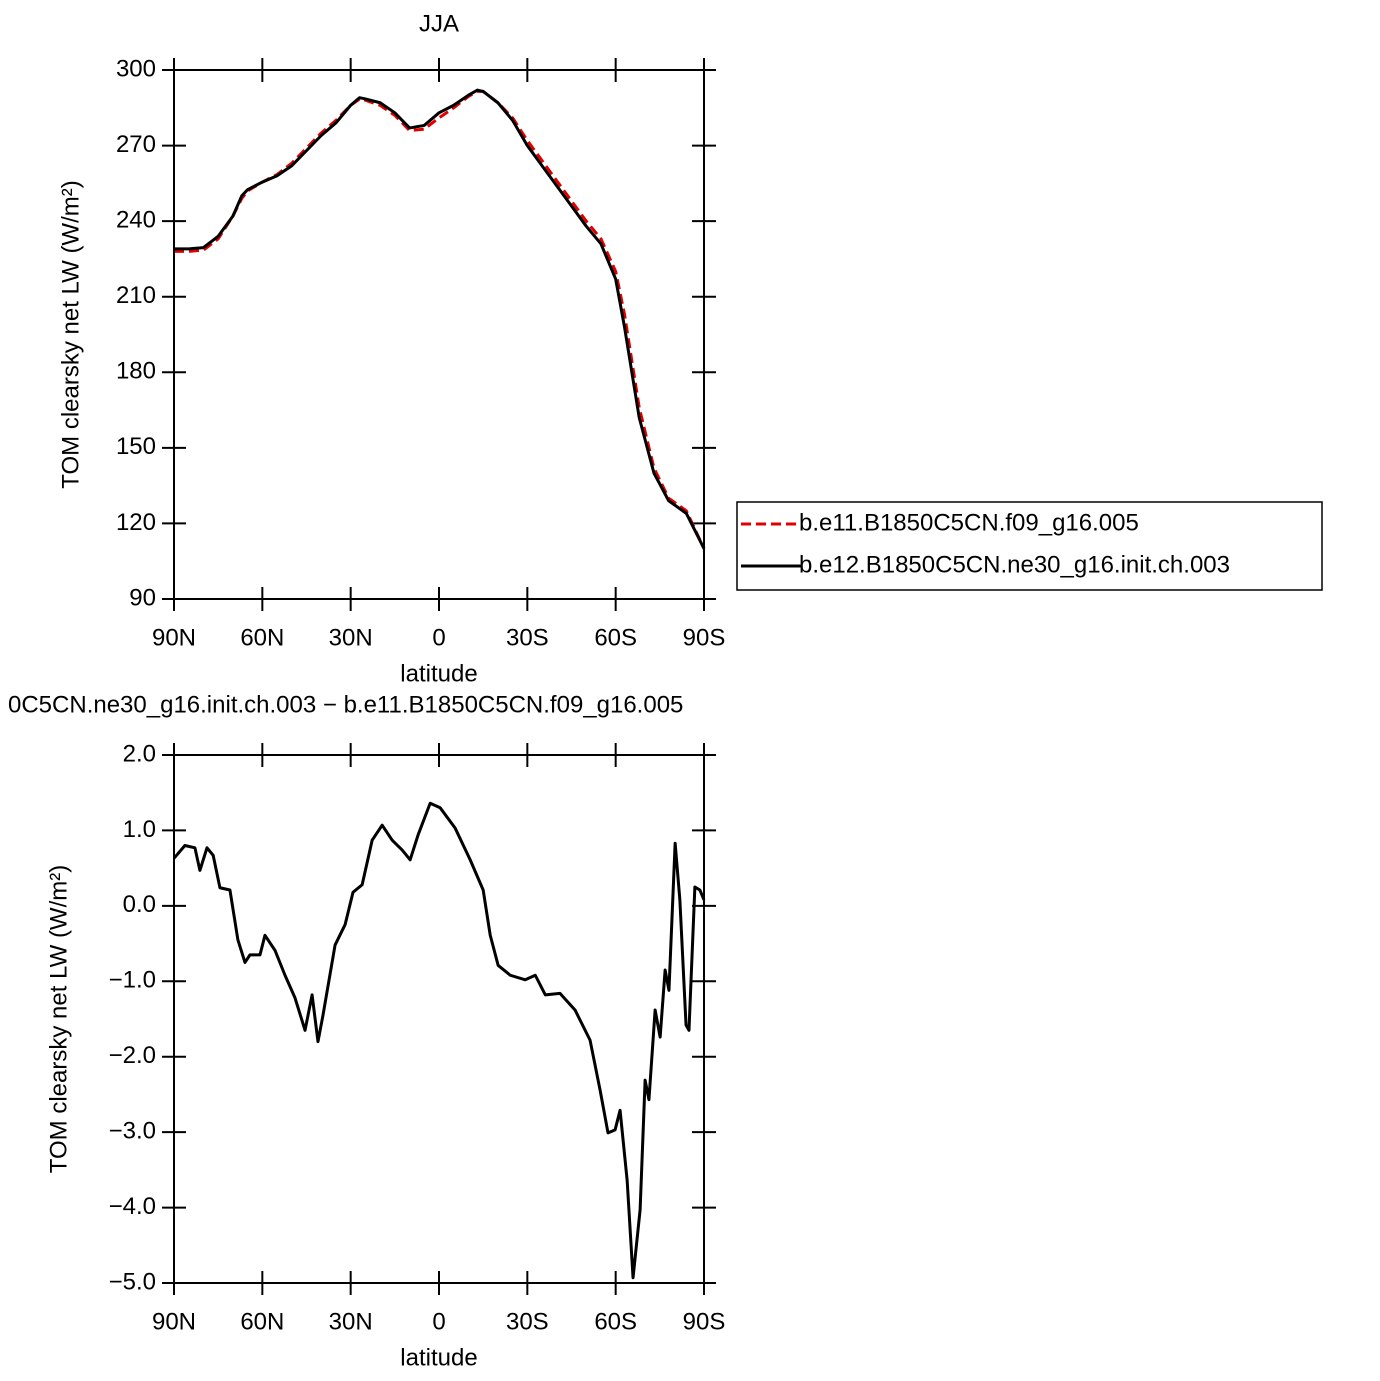  What do you see at coordinates (136, 522) in the screenshot?
I see `y-tick-label: 120` at bounding box center [136, 522].